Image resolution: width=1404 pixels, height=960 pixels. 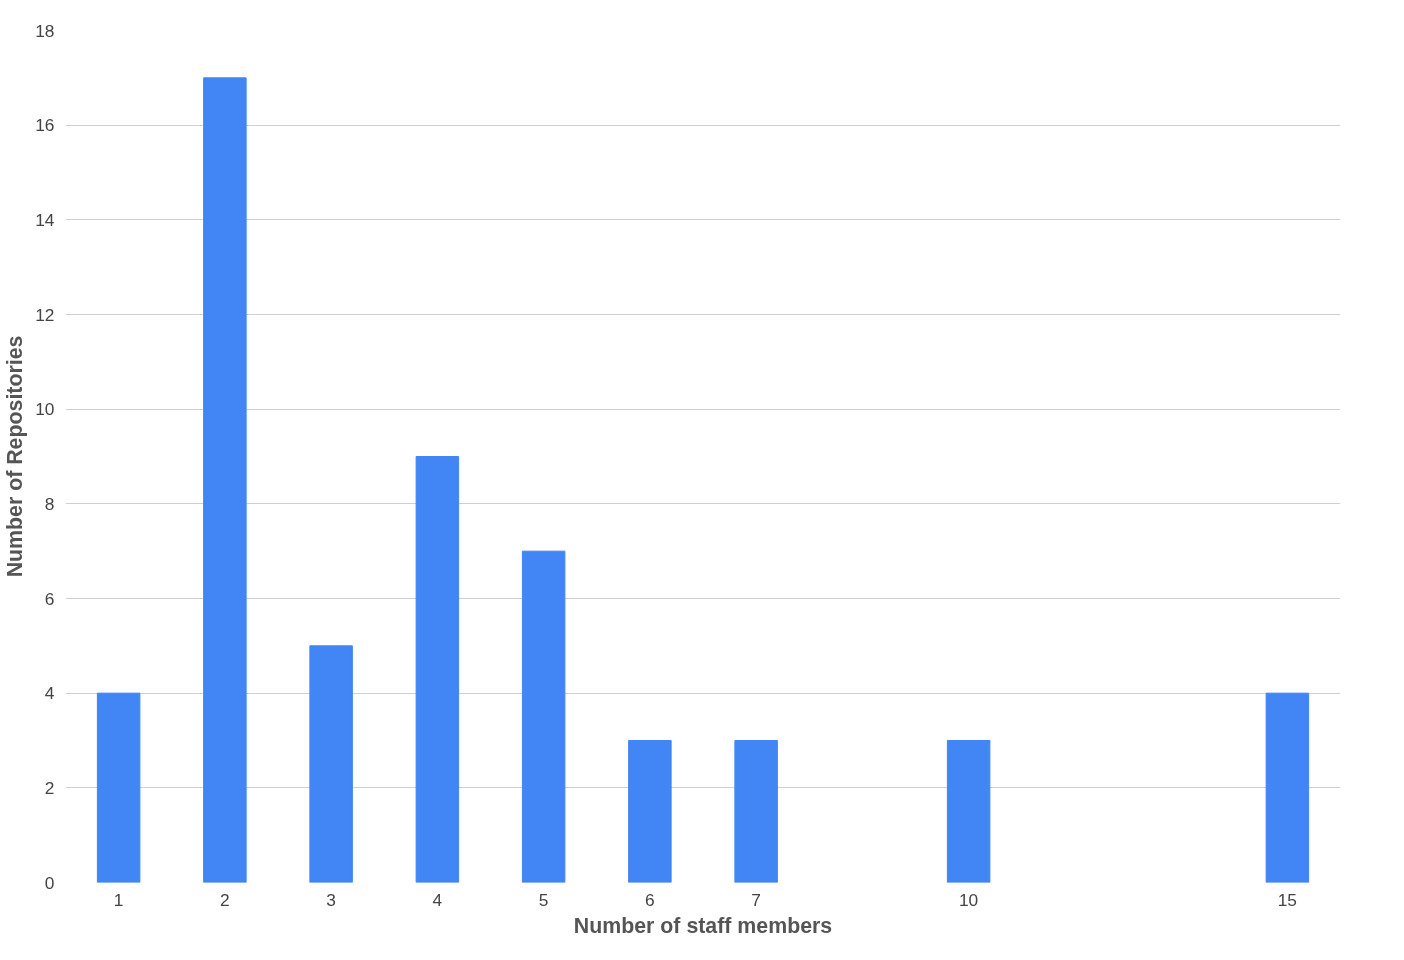 What do you see at coordinates (49, 693) in the screenshot?
I see `y-tick-label: 4` at bounding box center [49, 693].